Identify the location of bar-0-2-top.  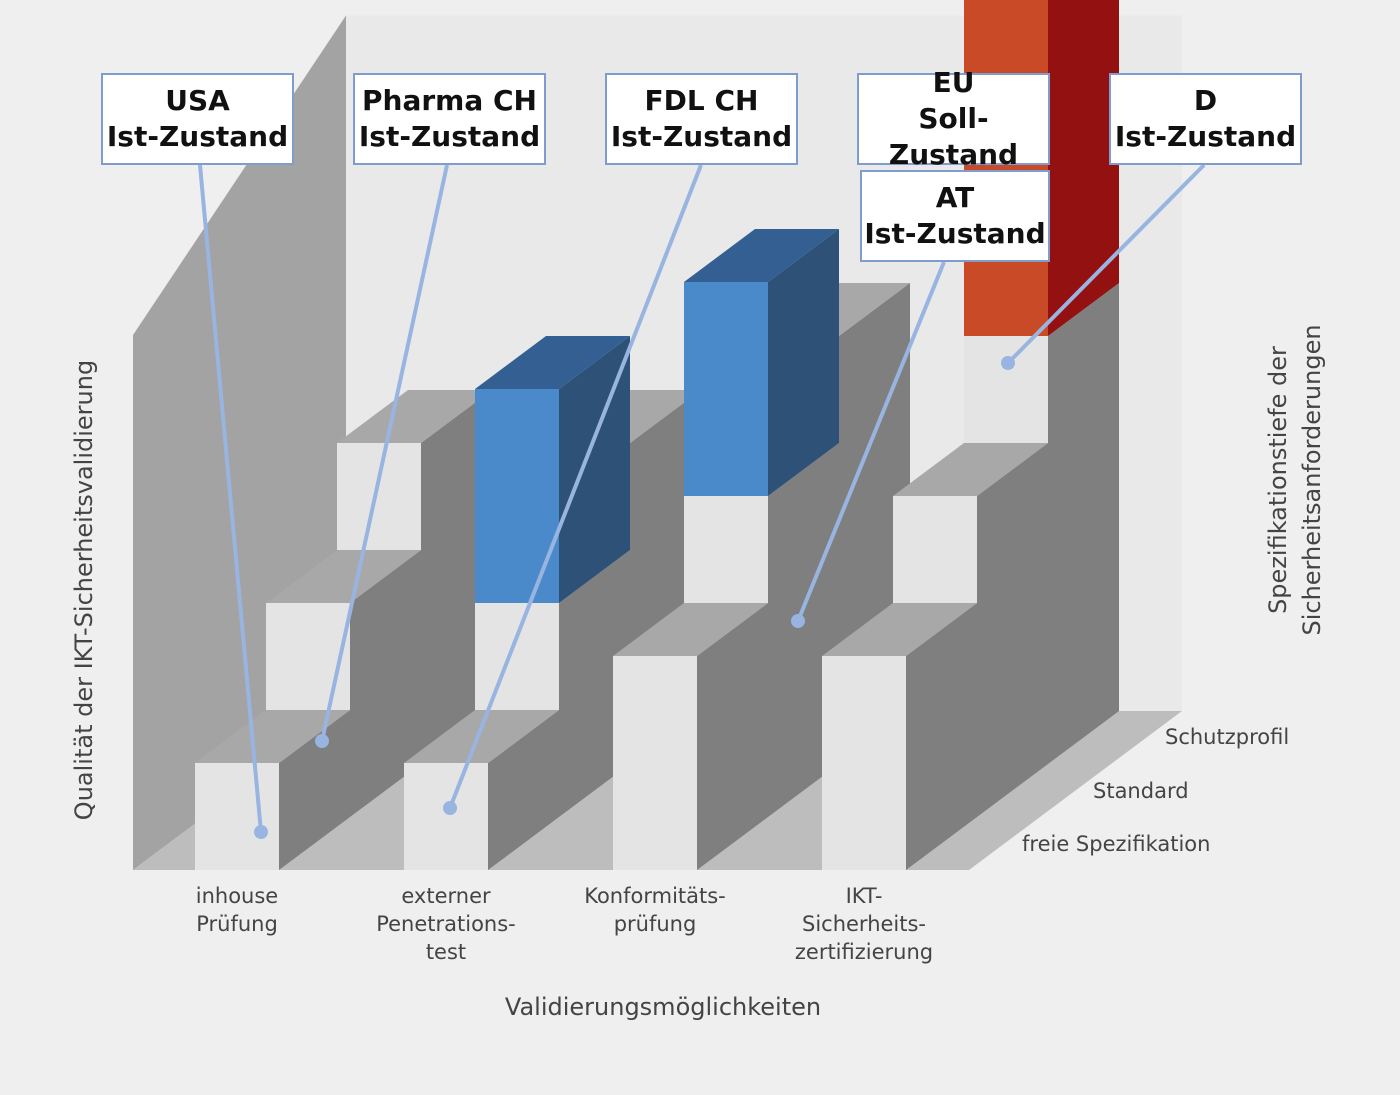
(414, 416).